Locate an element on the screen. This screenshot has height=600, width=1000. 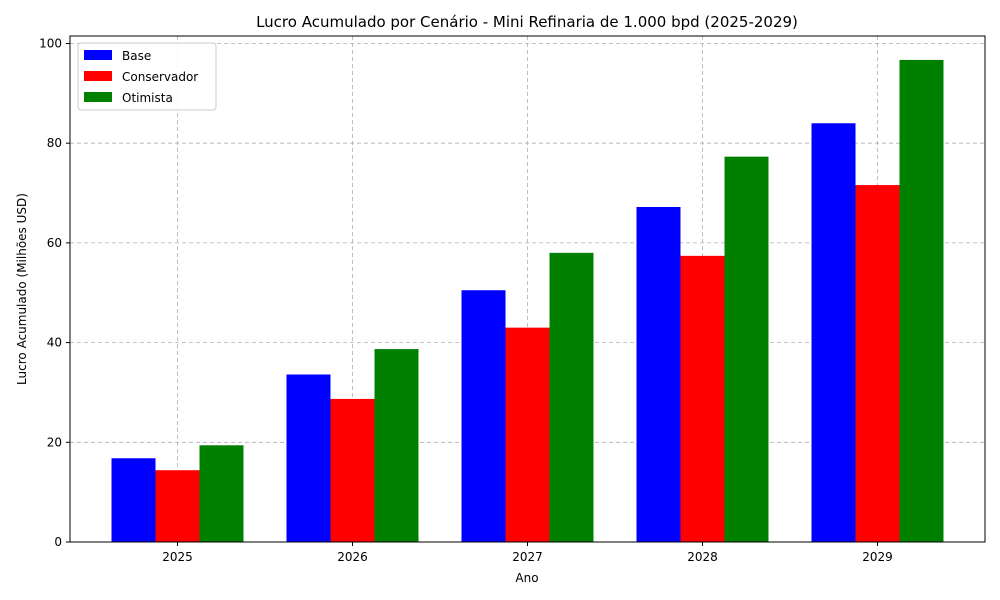
y-axis-label: Lucro Acumulado (Milhões USD) is located at coordinates (22, 289).